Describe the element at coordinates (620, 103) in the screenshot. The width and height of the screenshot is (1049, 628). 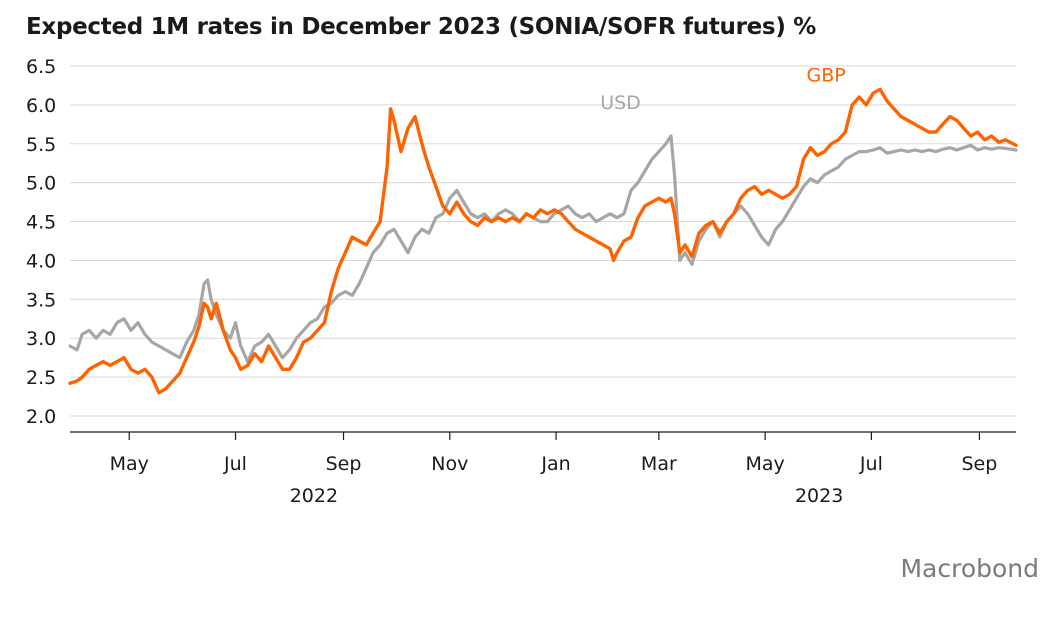
I see `series-label-usd: USD` at that location.